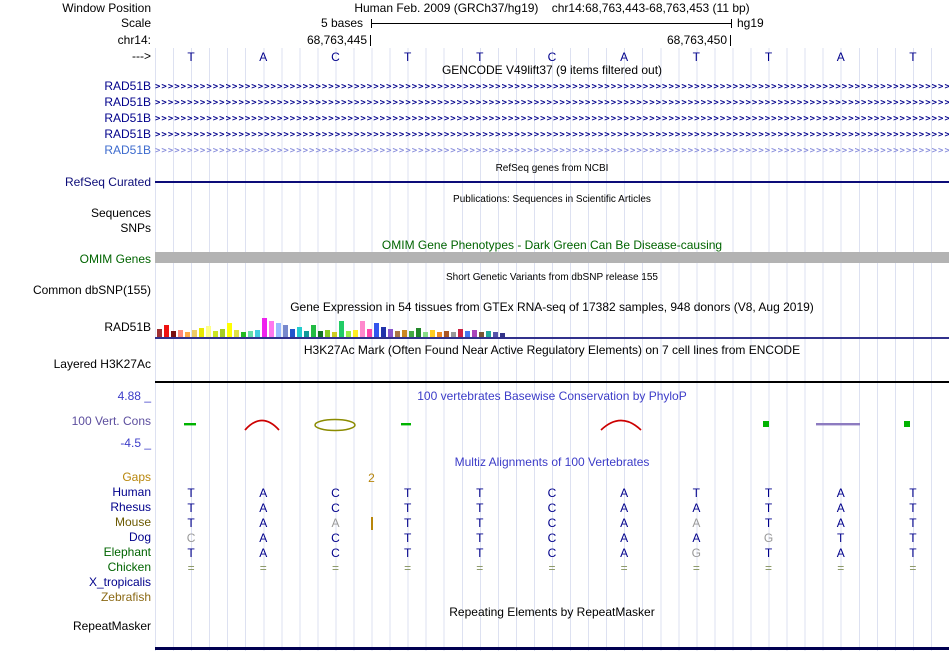 This screenshot has height=651, width=950. What do you see at coordinates (371, 523) in the screenshot?
I see `insertion-bar` at bounding box center [371, 523].